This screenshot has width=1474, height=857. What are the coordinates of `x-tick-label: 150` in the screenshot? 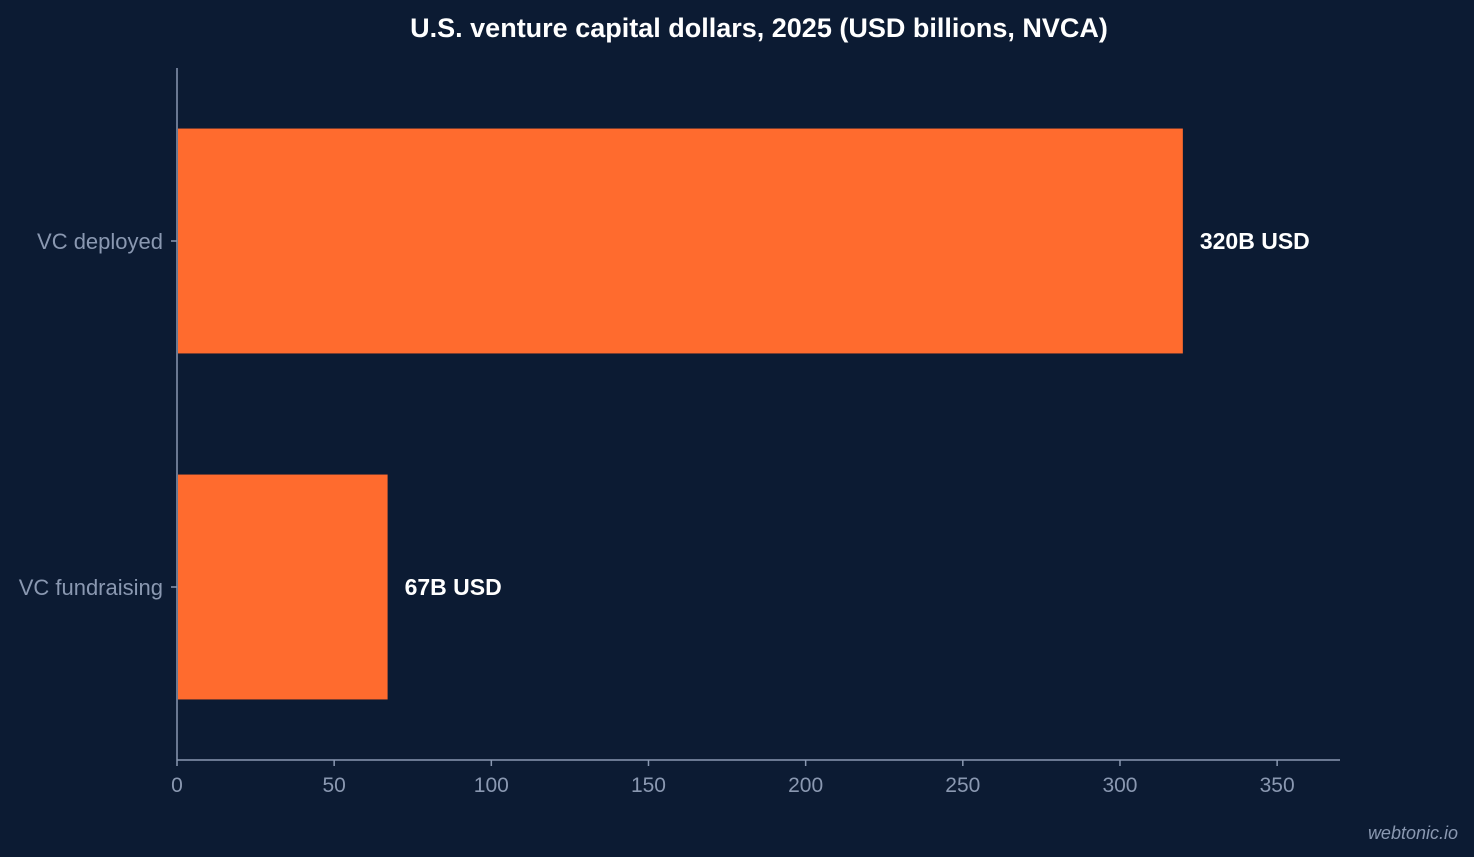 It's located at (648, 785).